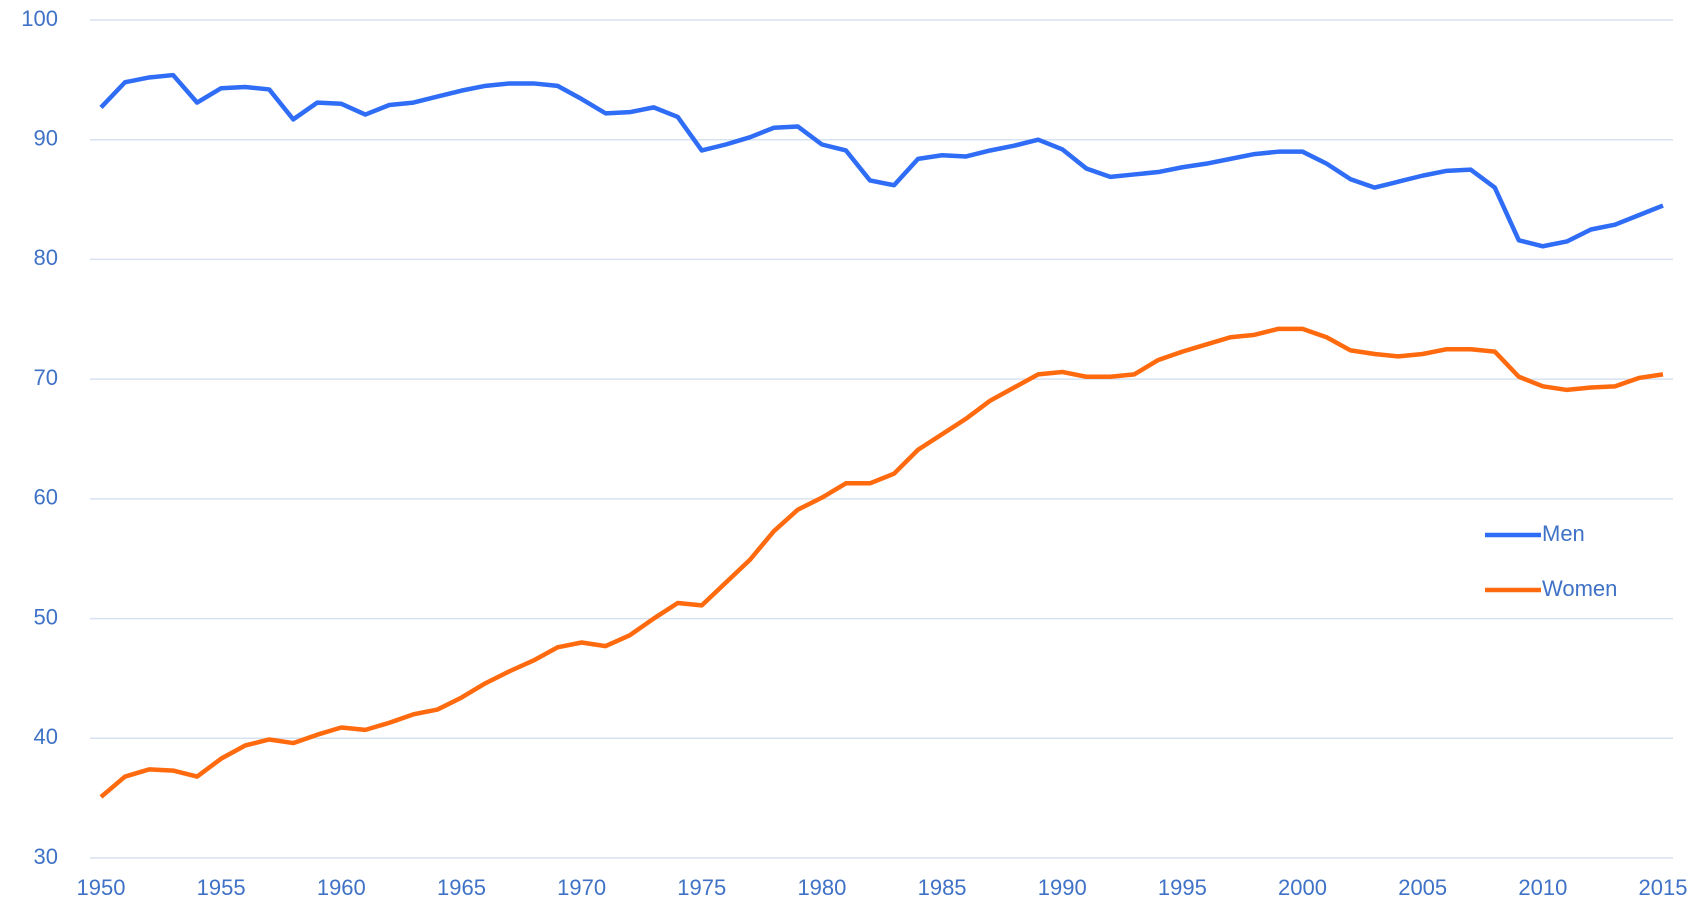  Describe the element at coordinates (46, 138) in the screenshot. I see `y-tick-label: 90` at that location.